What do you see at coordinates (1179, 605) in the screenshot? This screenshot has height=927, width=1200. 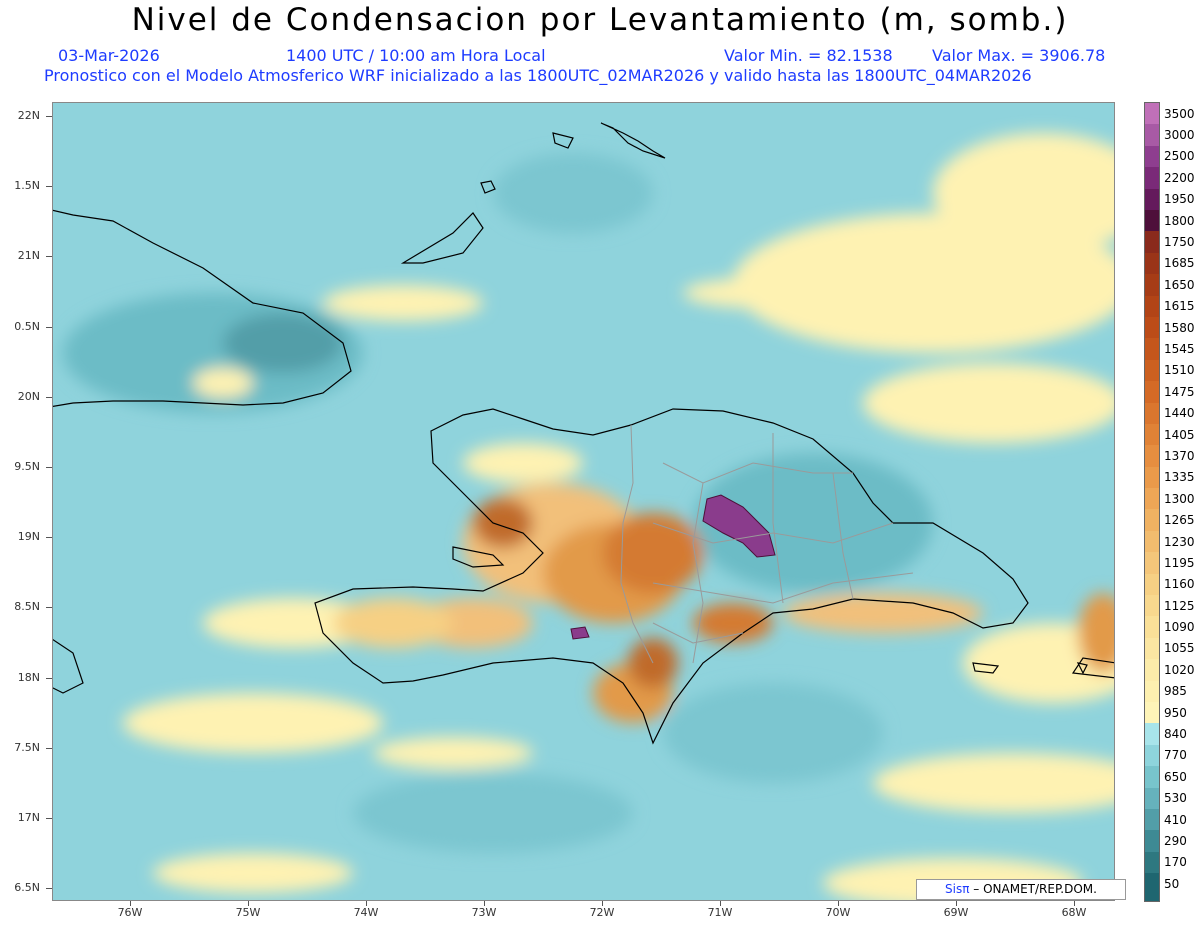 I see `legend-level-label: 1125` at bounding box center [1179, 605].